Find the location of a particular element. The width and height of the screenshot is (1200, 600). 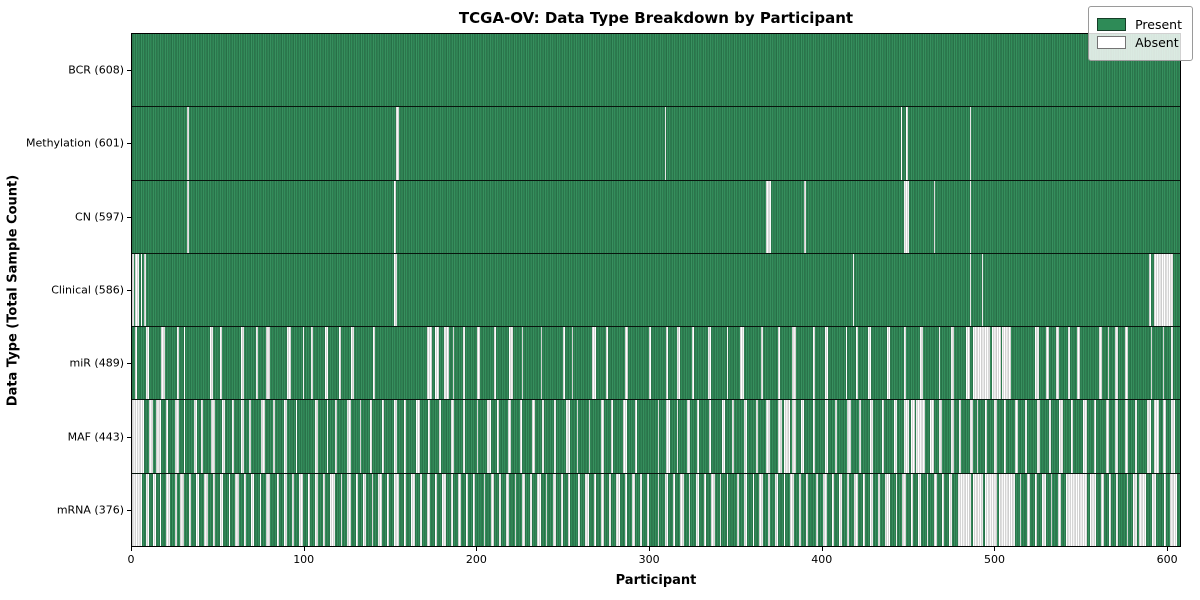

x-tick-label: 0 is located at coordinates (131, 559).